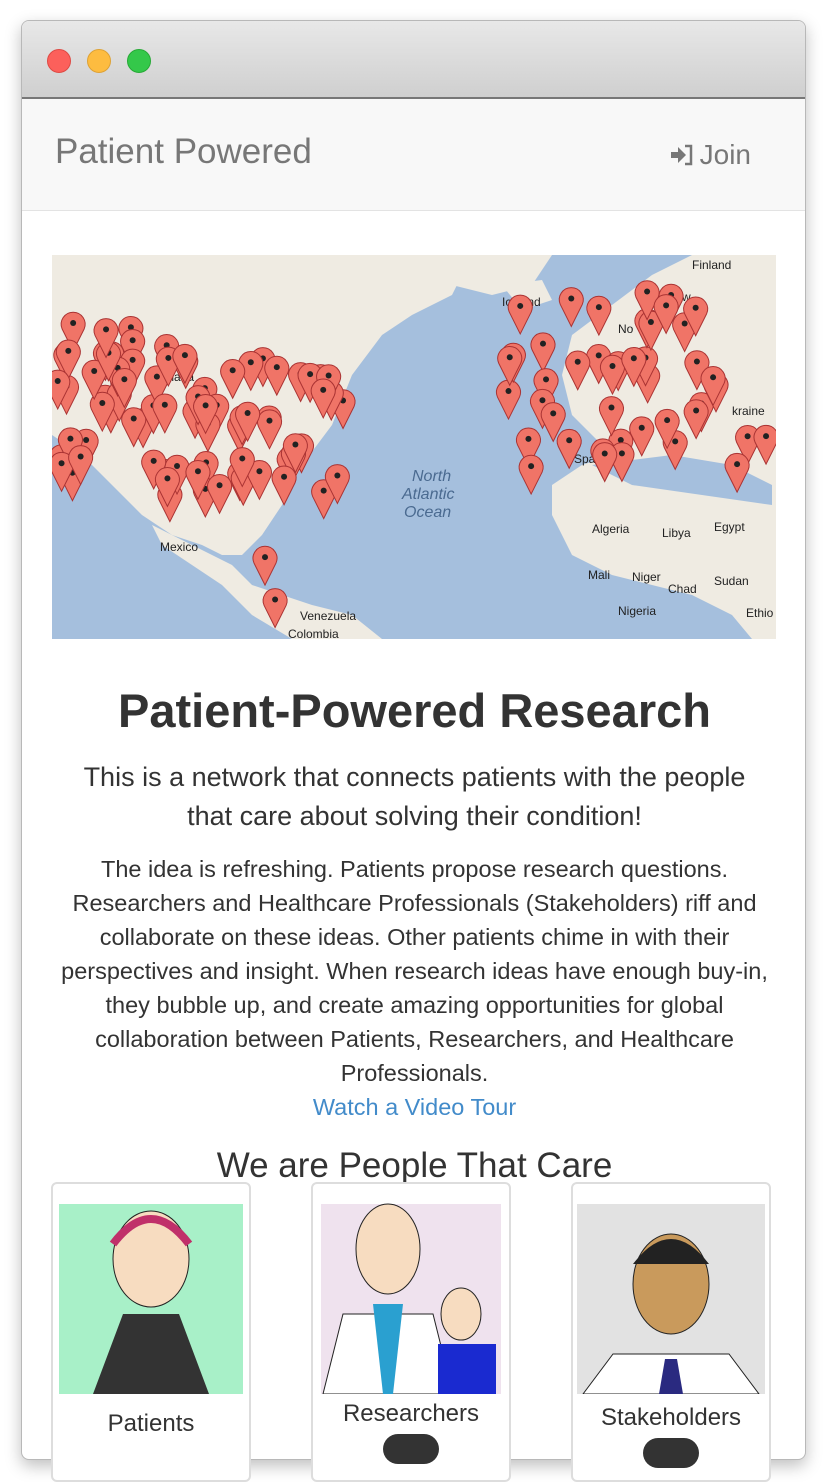  What do you see at coordinates (411, 1449) in the screenshot?
I see `researchers-badge` at bounding box center [411, 1449].